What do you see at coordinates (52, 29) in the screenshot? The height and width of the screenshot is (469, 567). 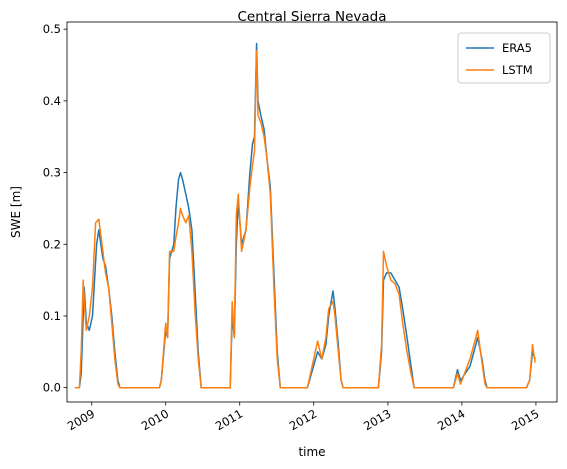 I see `y-tick-label: 0.5` at bounding box center [52, 29].